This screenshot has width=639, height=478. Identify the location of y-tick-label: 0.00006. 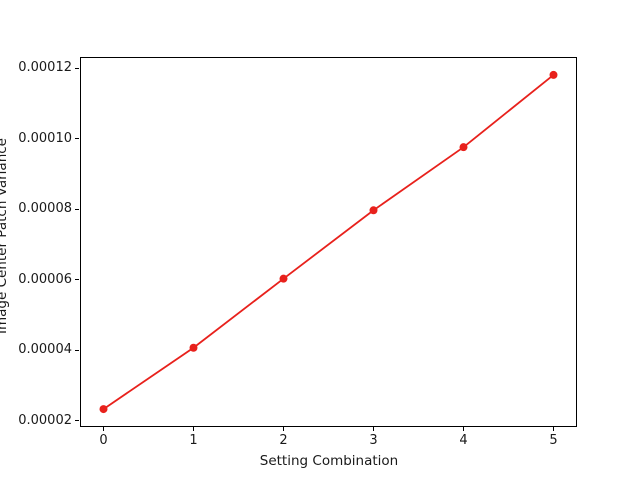
(45, 279).